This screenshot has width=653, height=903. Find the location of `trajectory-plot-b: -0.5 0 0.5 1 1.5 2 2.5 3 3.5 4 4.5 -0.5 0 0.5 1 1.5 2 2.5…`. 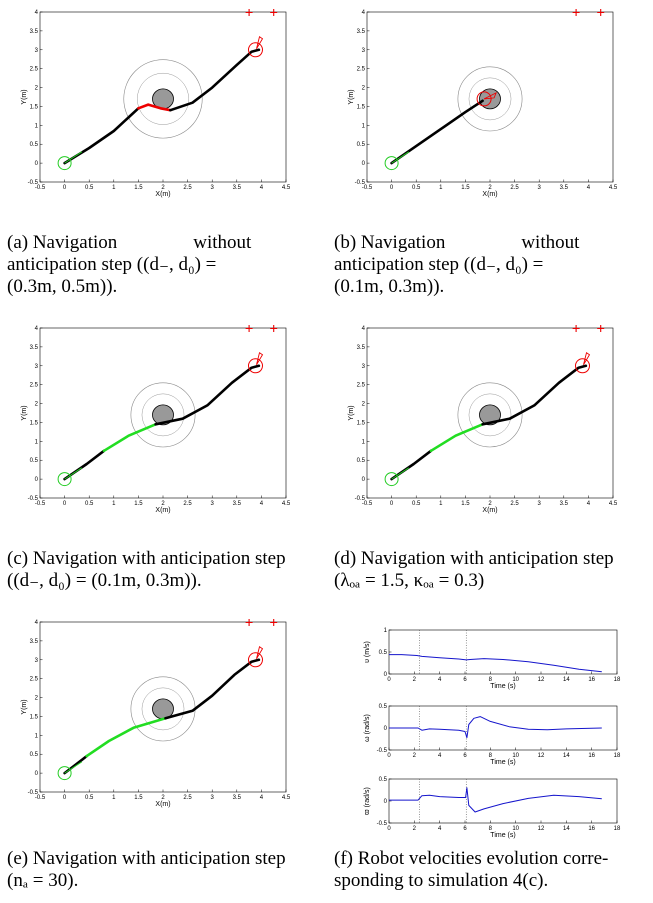

trajectory-plot-b: -0.5 0 0.5 1 1.5 2 2.5 3 3.5 4 4.5 -0.5 0 0.5 1 1.5 2 2.5… is located at coordinates (483, 103).